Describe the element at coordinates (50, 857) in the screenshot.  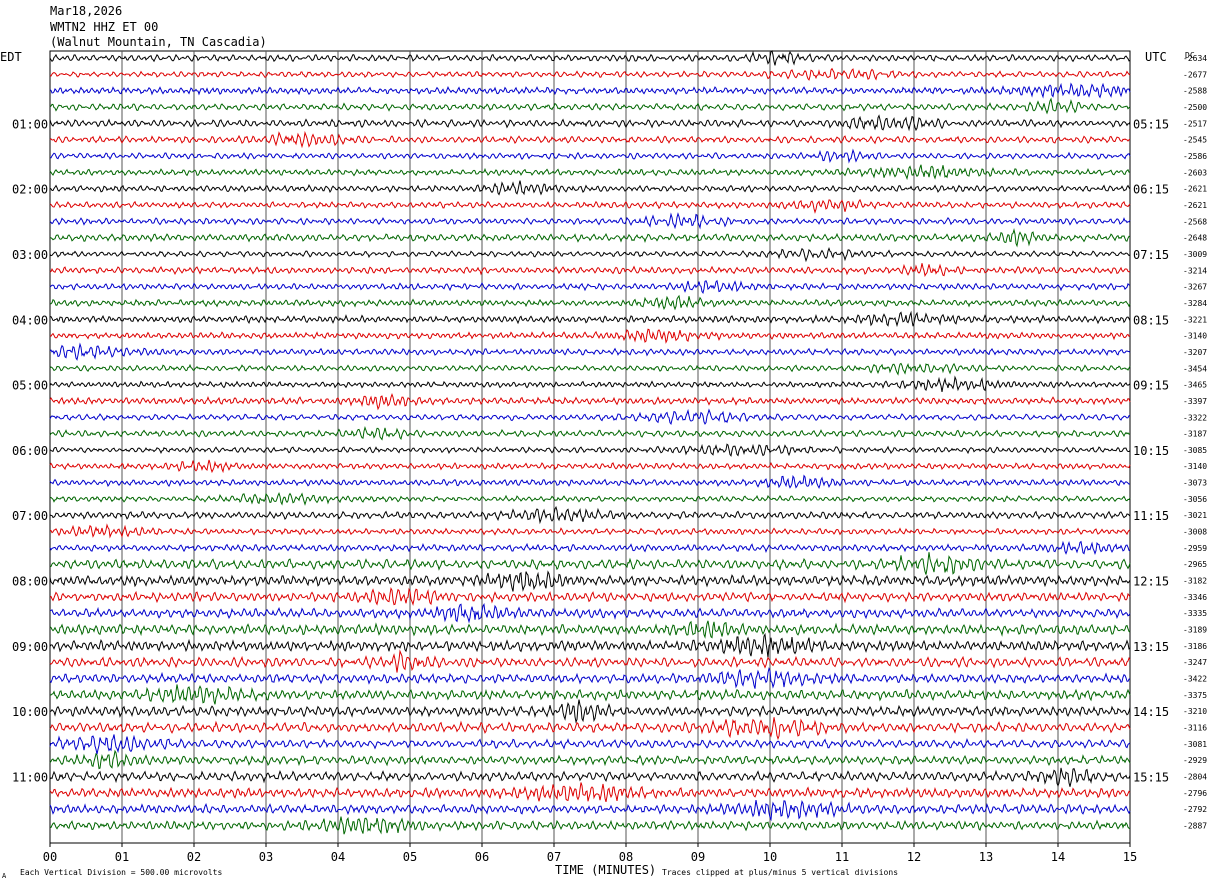
I see `x-tick-label: 00` at that location.